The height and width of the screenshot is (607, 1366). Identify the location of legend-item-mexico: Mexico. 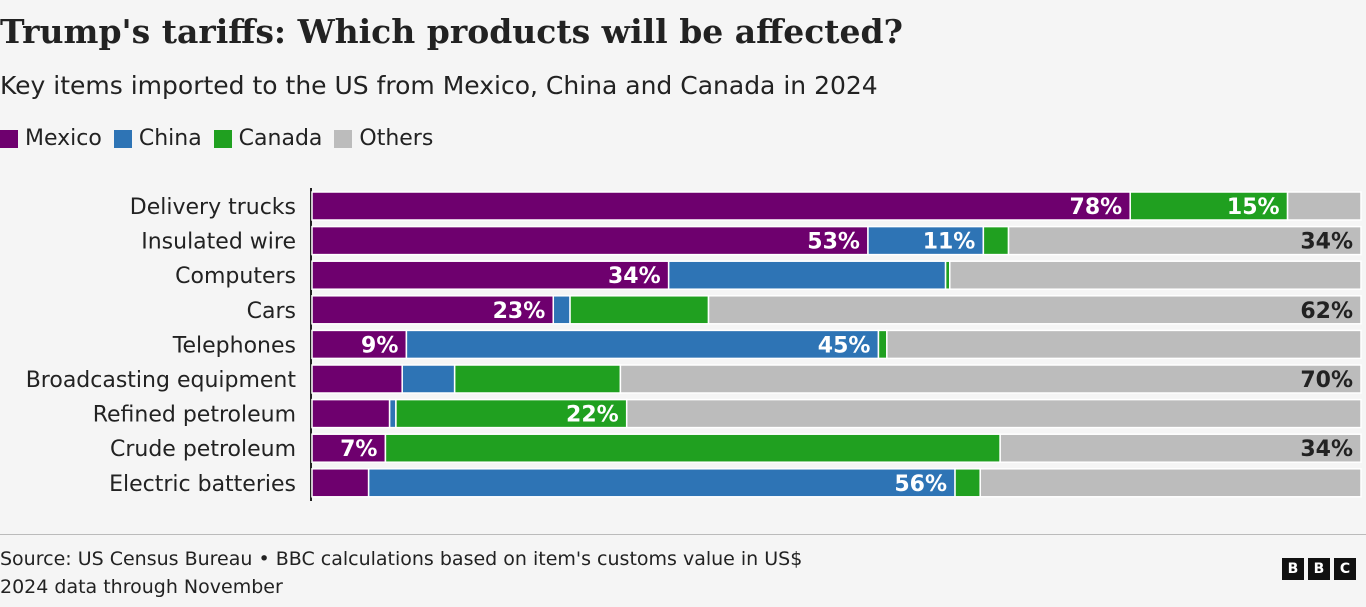
(51, 138).